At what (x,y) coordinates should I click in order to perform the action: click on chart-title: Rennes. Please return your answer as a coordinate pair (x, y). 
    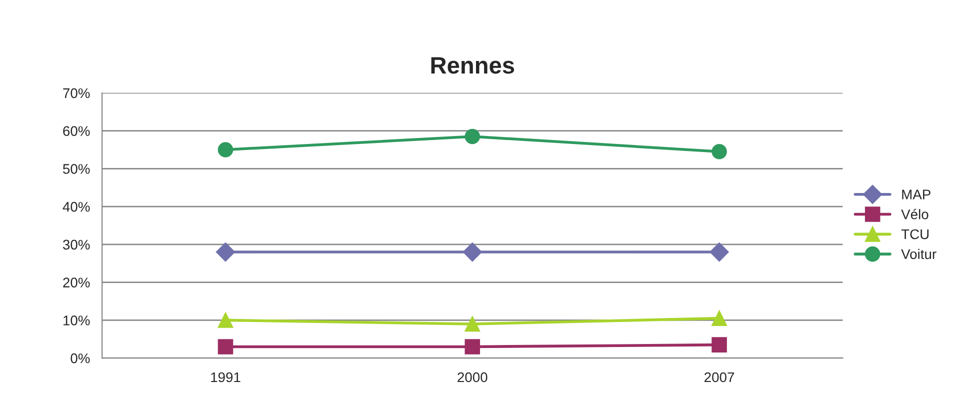
    Looking at the image, I should click on (472, 65).